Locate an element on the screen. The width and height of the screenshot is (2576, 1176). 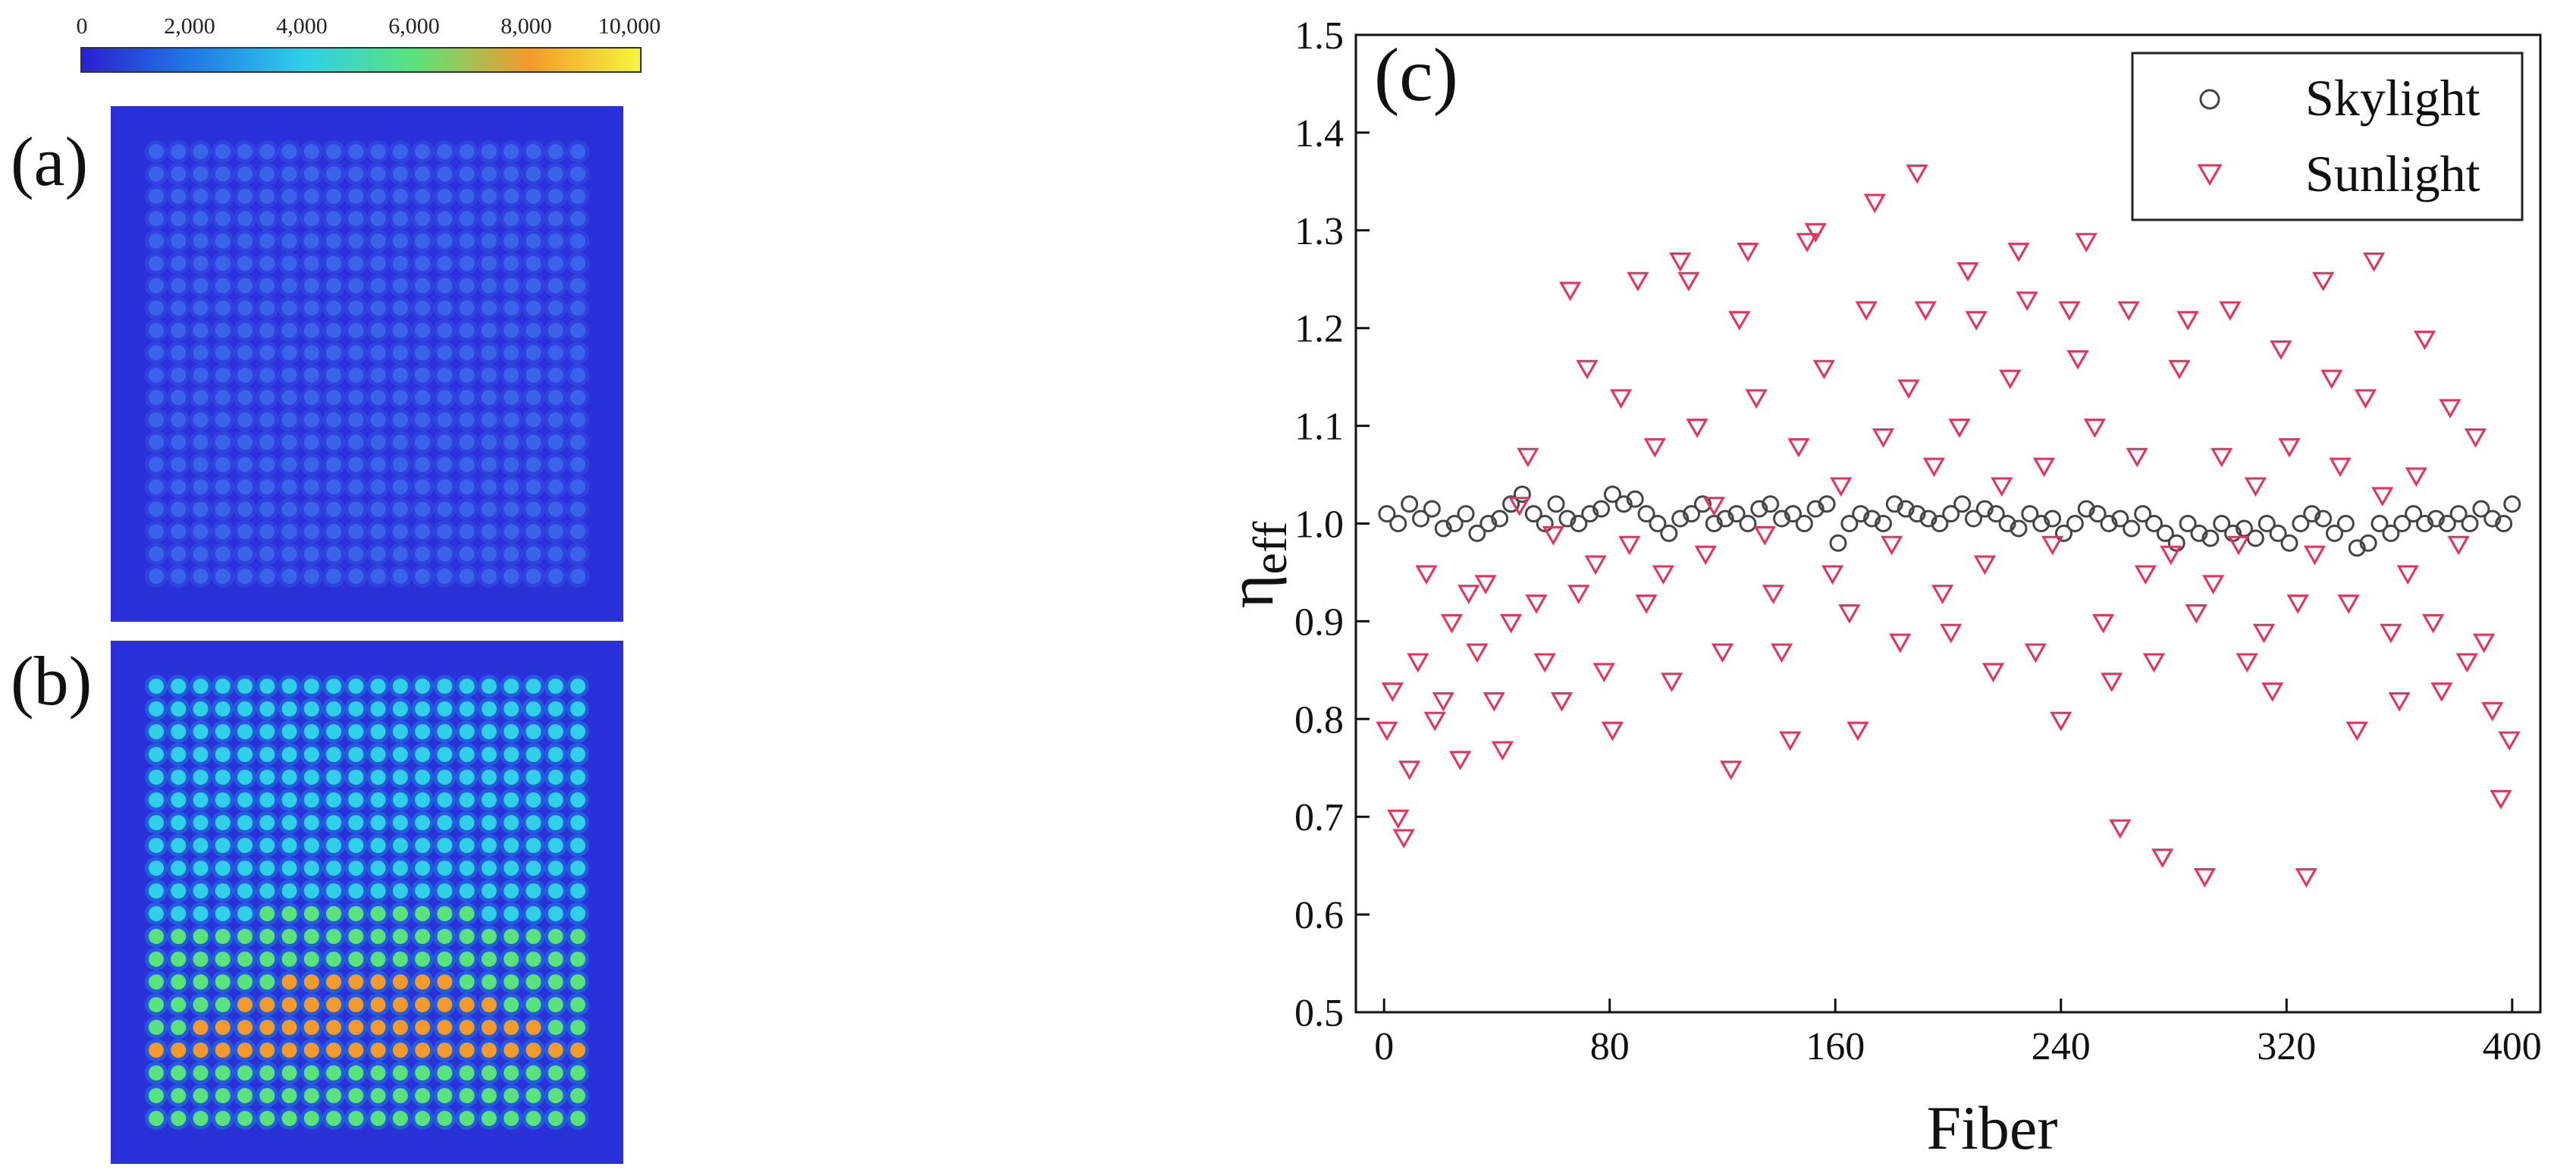
y-tick-label: 1.3 is located at coordinates (1319, 232).